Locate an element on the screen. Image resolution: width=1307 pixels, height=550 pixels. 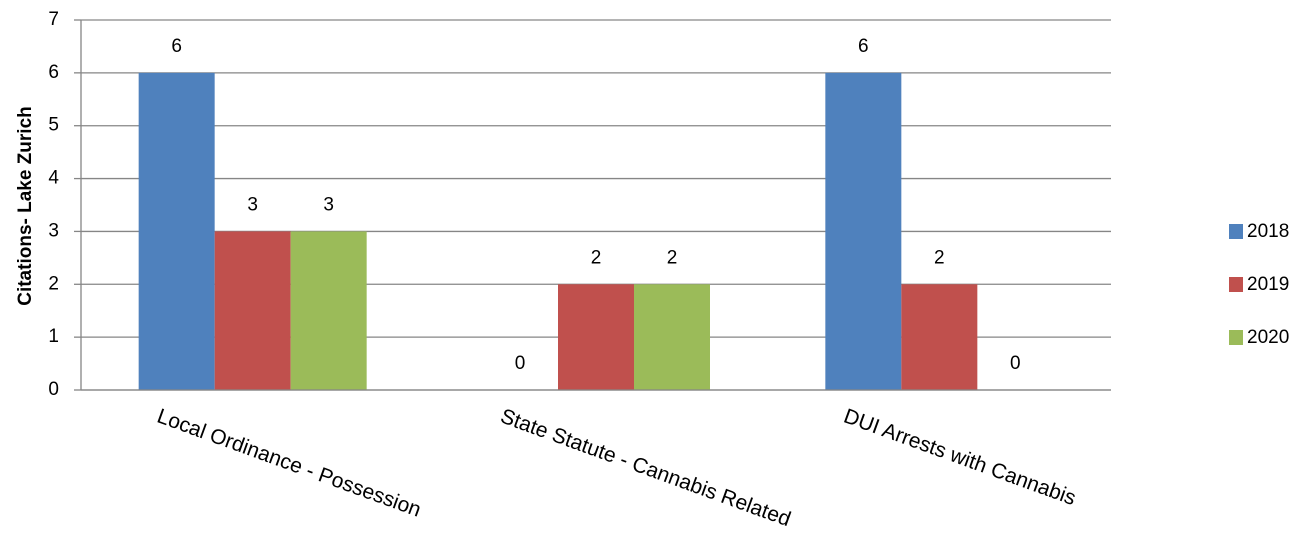
y-axis-ticks: 0 1 2 3 4 5 6 7 is located at coordinates (64, 204).